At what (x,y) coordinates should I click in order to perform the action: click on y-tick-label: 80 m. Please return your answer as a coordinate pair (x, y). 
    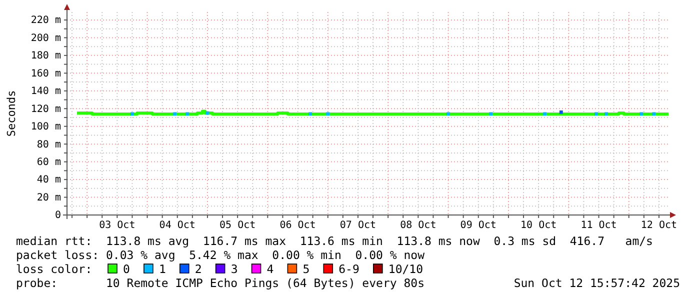
    Looking at the image, I should click on (48, 144).